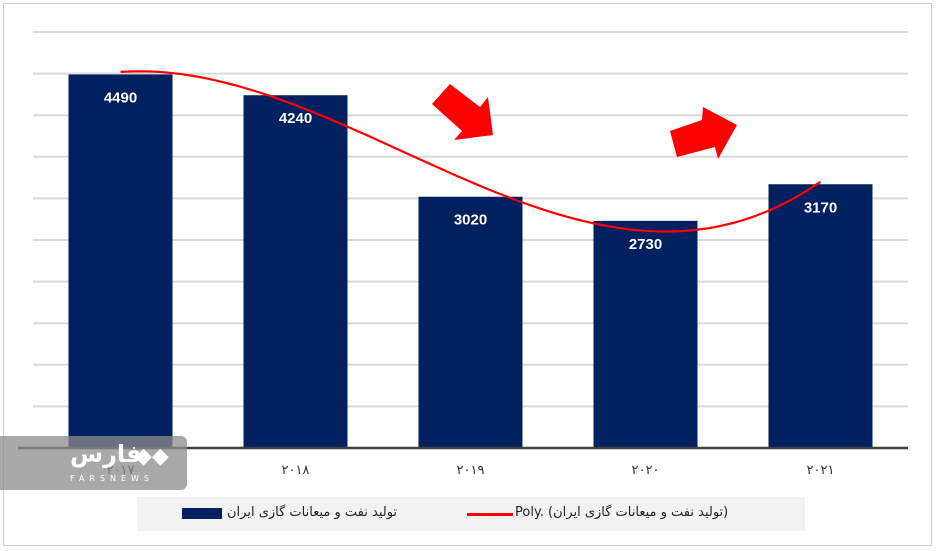 This screenshot has width=937, height=551. I want to click on arrow-up-right-icon, so click(703, 133).